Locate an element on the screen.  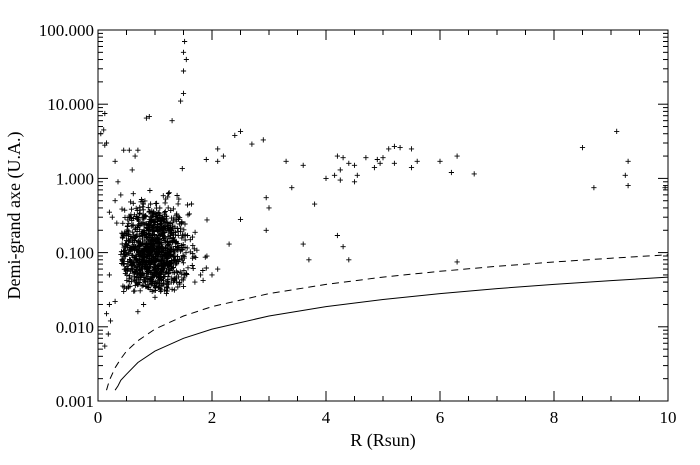
y-tick-label: 100.000 is located at coordinates (66, 30).